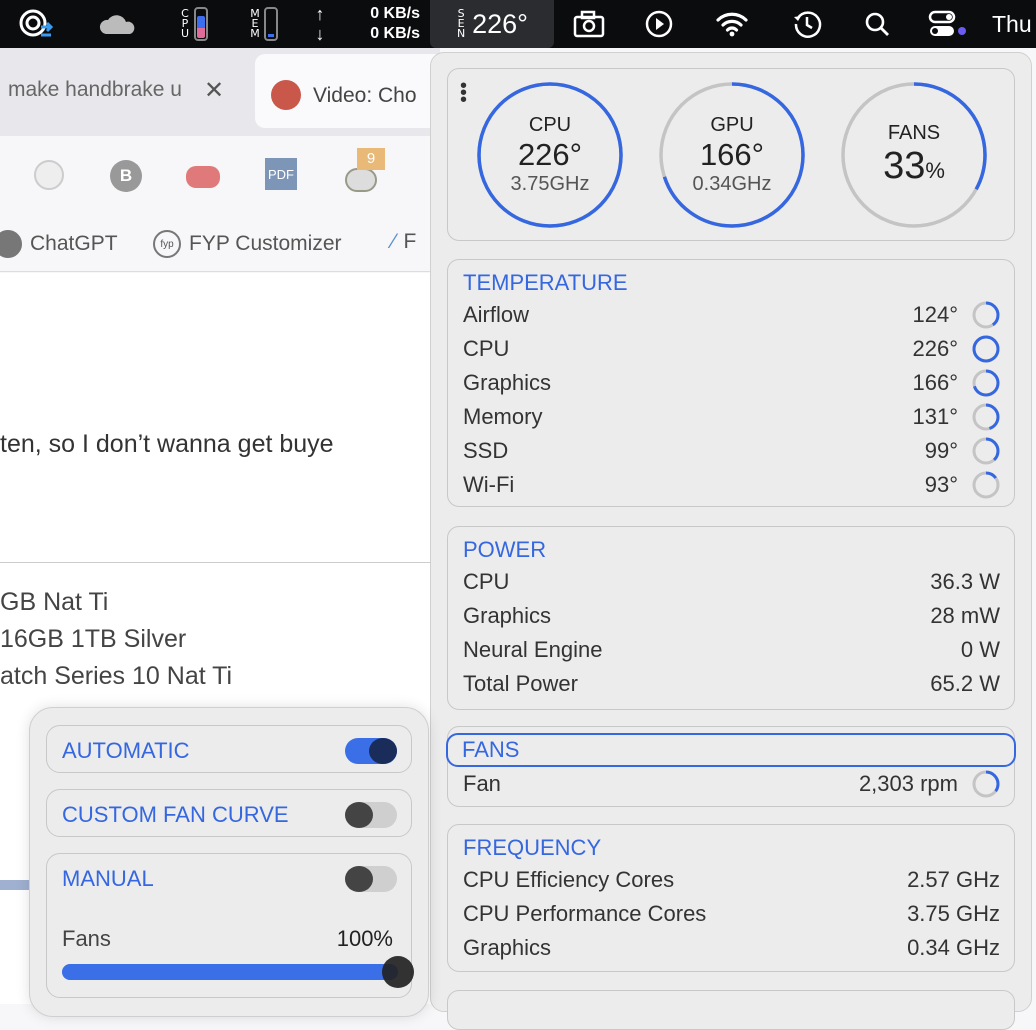 The image size is (1036, 1030). I want to click on temperature-row: Airflow 124°, so click(731, 315).